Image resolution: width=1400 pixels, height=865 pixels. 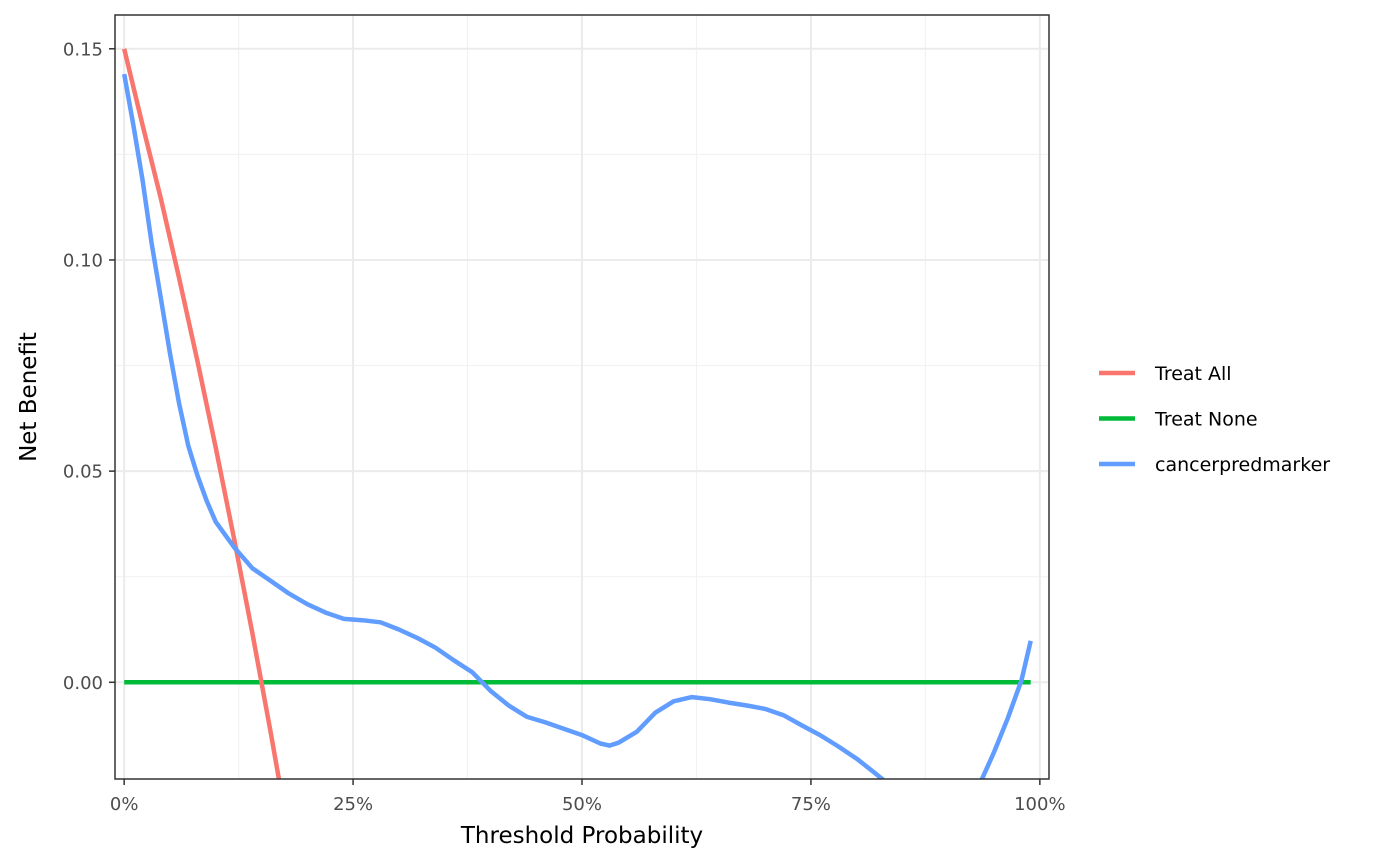 I want to click on y-tick-label: 0.15, so click(x=83, y=49).